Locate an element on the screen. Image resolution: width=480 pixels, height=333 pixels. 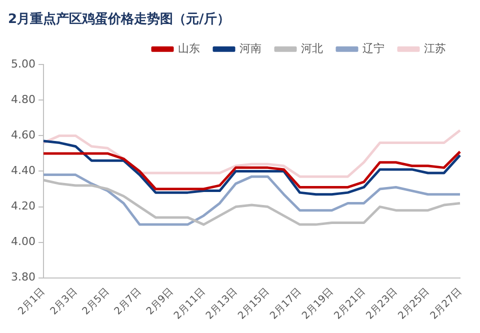
legend-label: 河南 is located at coordinates (251, 48).